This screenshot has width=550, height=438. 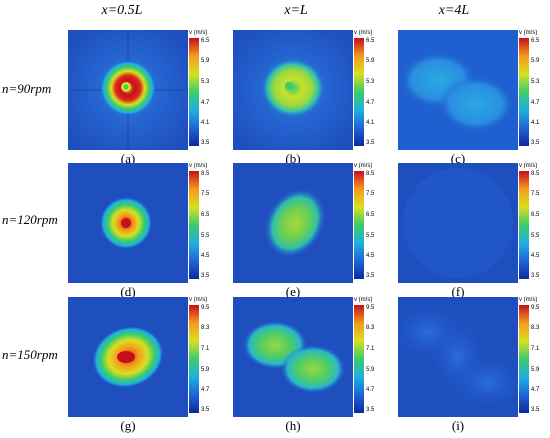 I want to click on caption-g: (g), so click(x=128, y=425).